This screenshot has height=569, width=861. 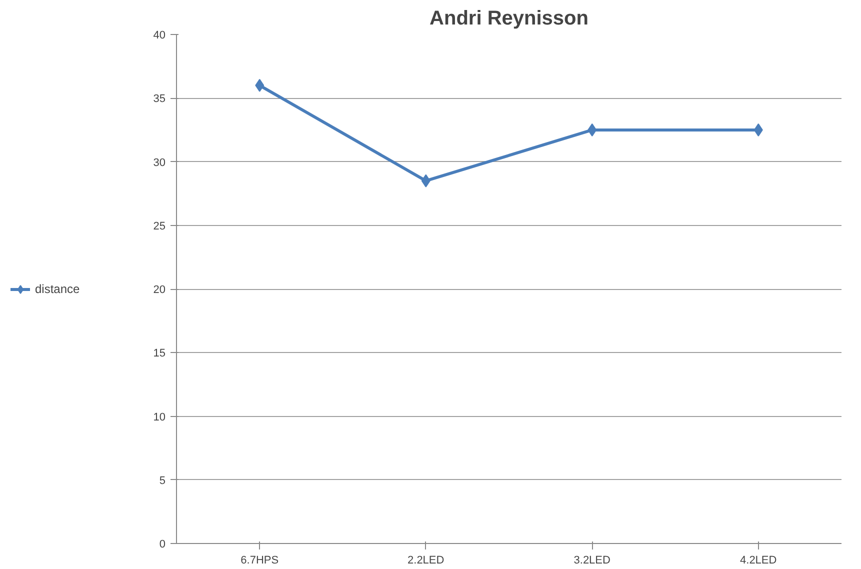 What do you see at coordinates (426, 560) in the screenshot?
I see `x-tick-label: 2.2LED` at bounding box center [426, 560].